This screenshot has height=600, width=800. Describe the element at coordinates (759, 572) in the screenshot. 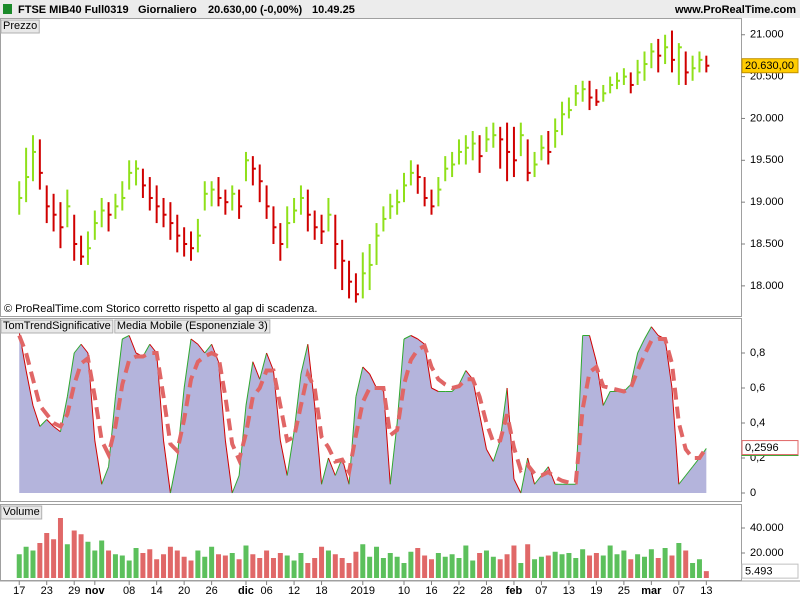

I see `last-value-label: 5.493` at that location.